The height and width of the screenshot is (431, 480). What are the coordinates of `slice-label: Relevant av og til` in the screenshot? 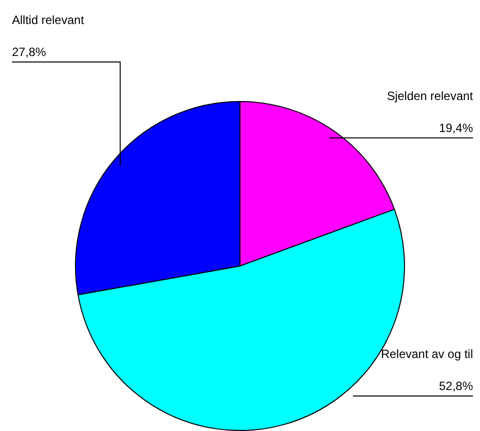 It's located at (426, 354).